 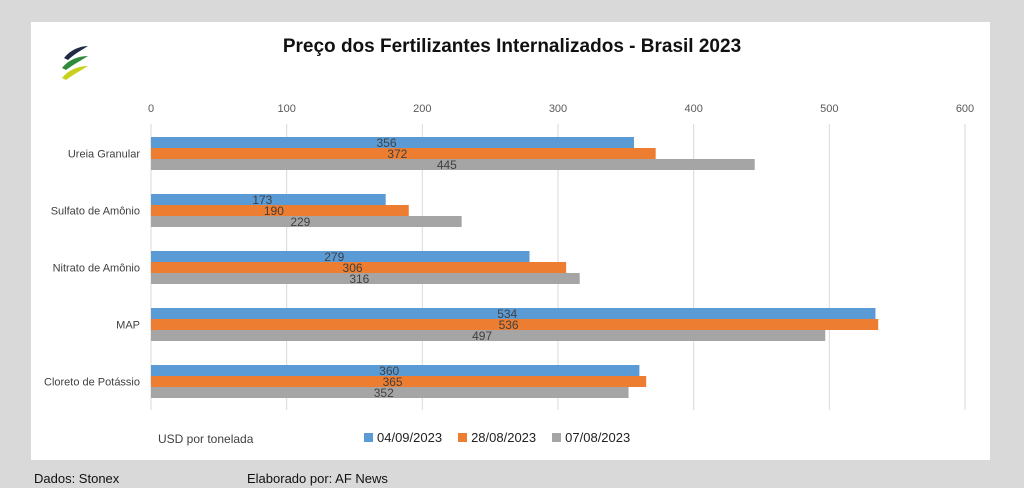 I want to click on legend-item-3: 07/08/2023, so click(x=591, y=437).